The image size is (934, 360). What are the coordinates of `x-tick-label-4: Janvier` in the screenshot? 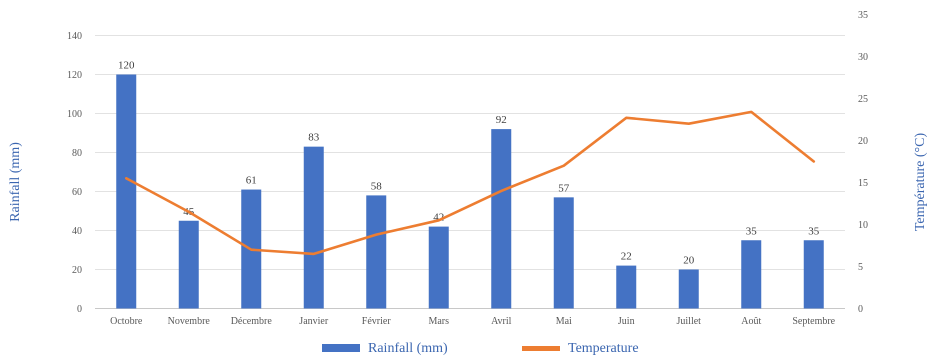 It's located at (314, 321).